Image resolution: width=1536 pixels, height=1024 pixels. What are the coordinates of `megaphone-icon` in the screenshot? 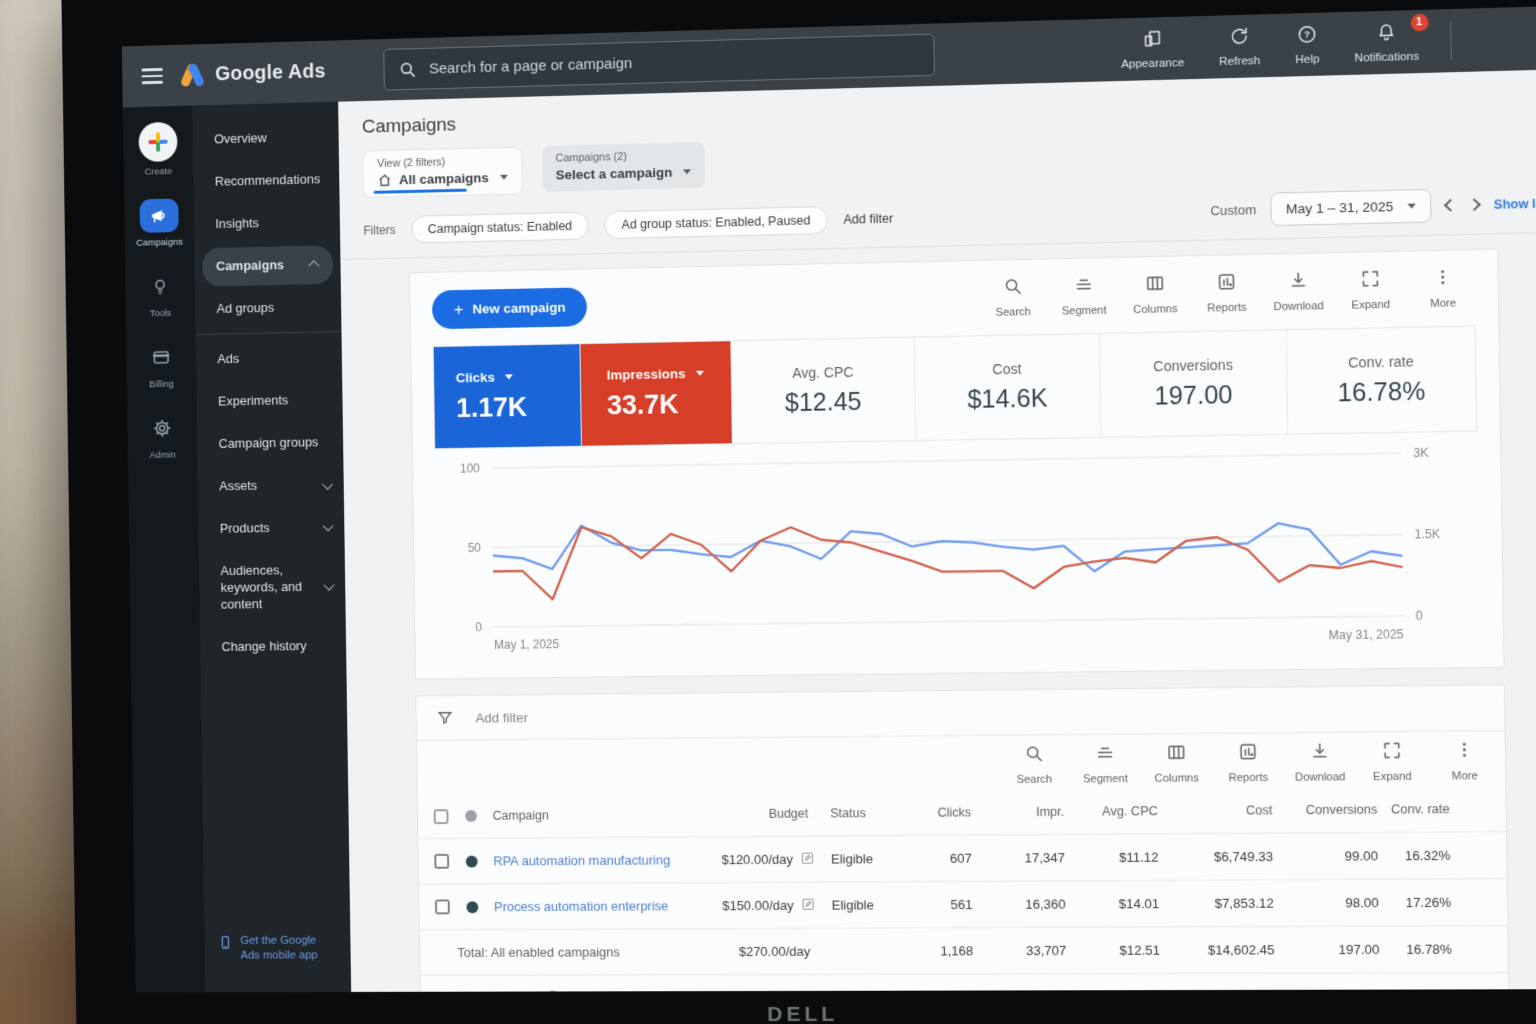 It's located at (159, 215).